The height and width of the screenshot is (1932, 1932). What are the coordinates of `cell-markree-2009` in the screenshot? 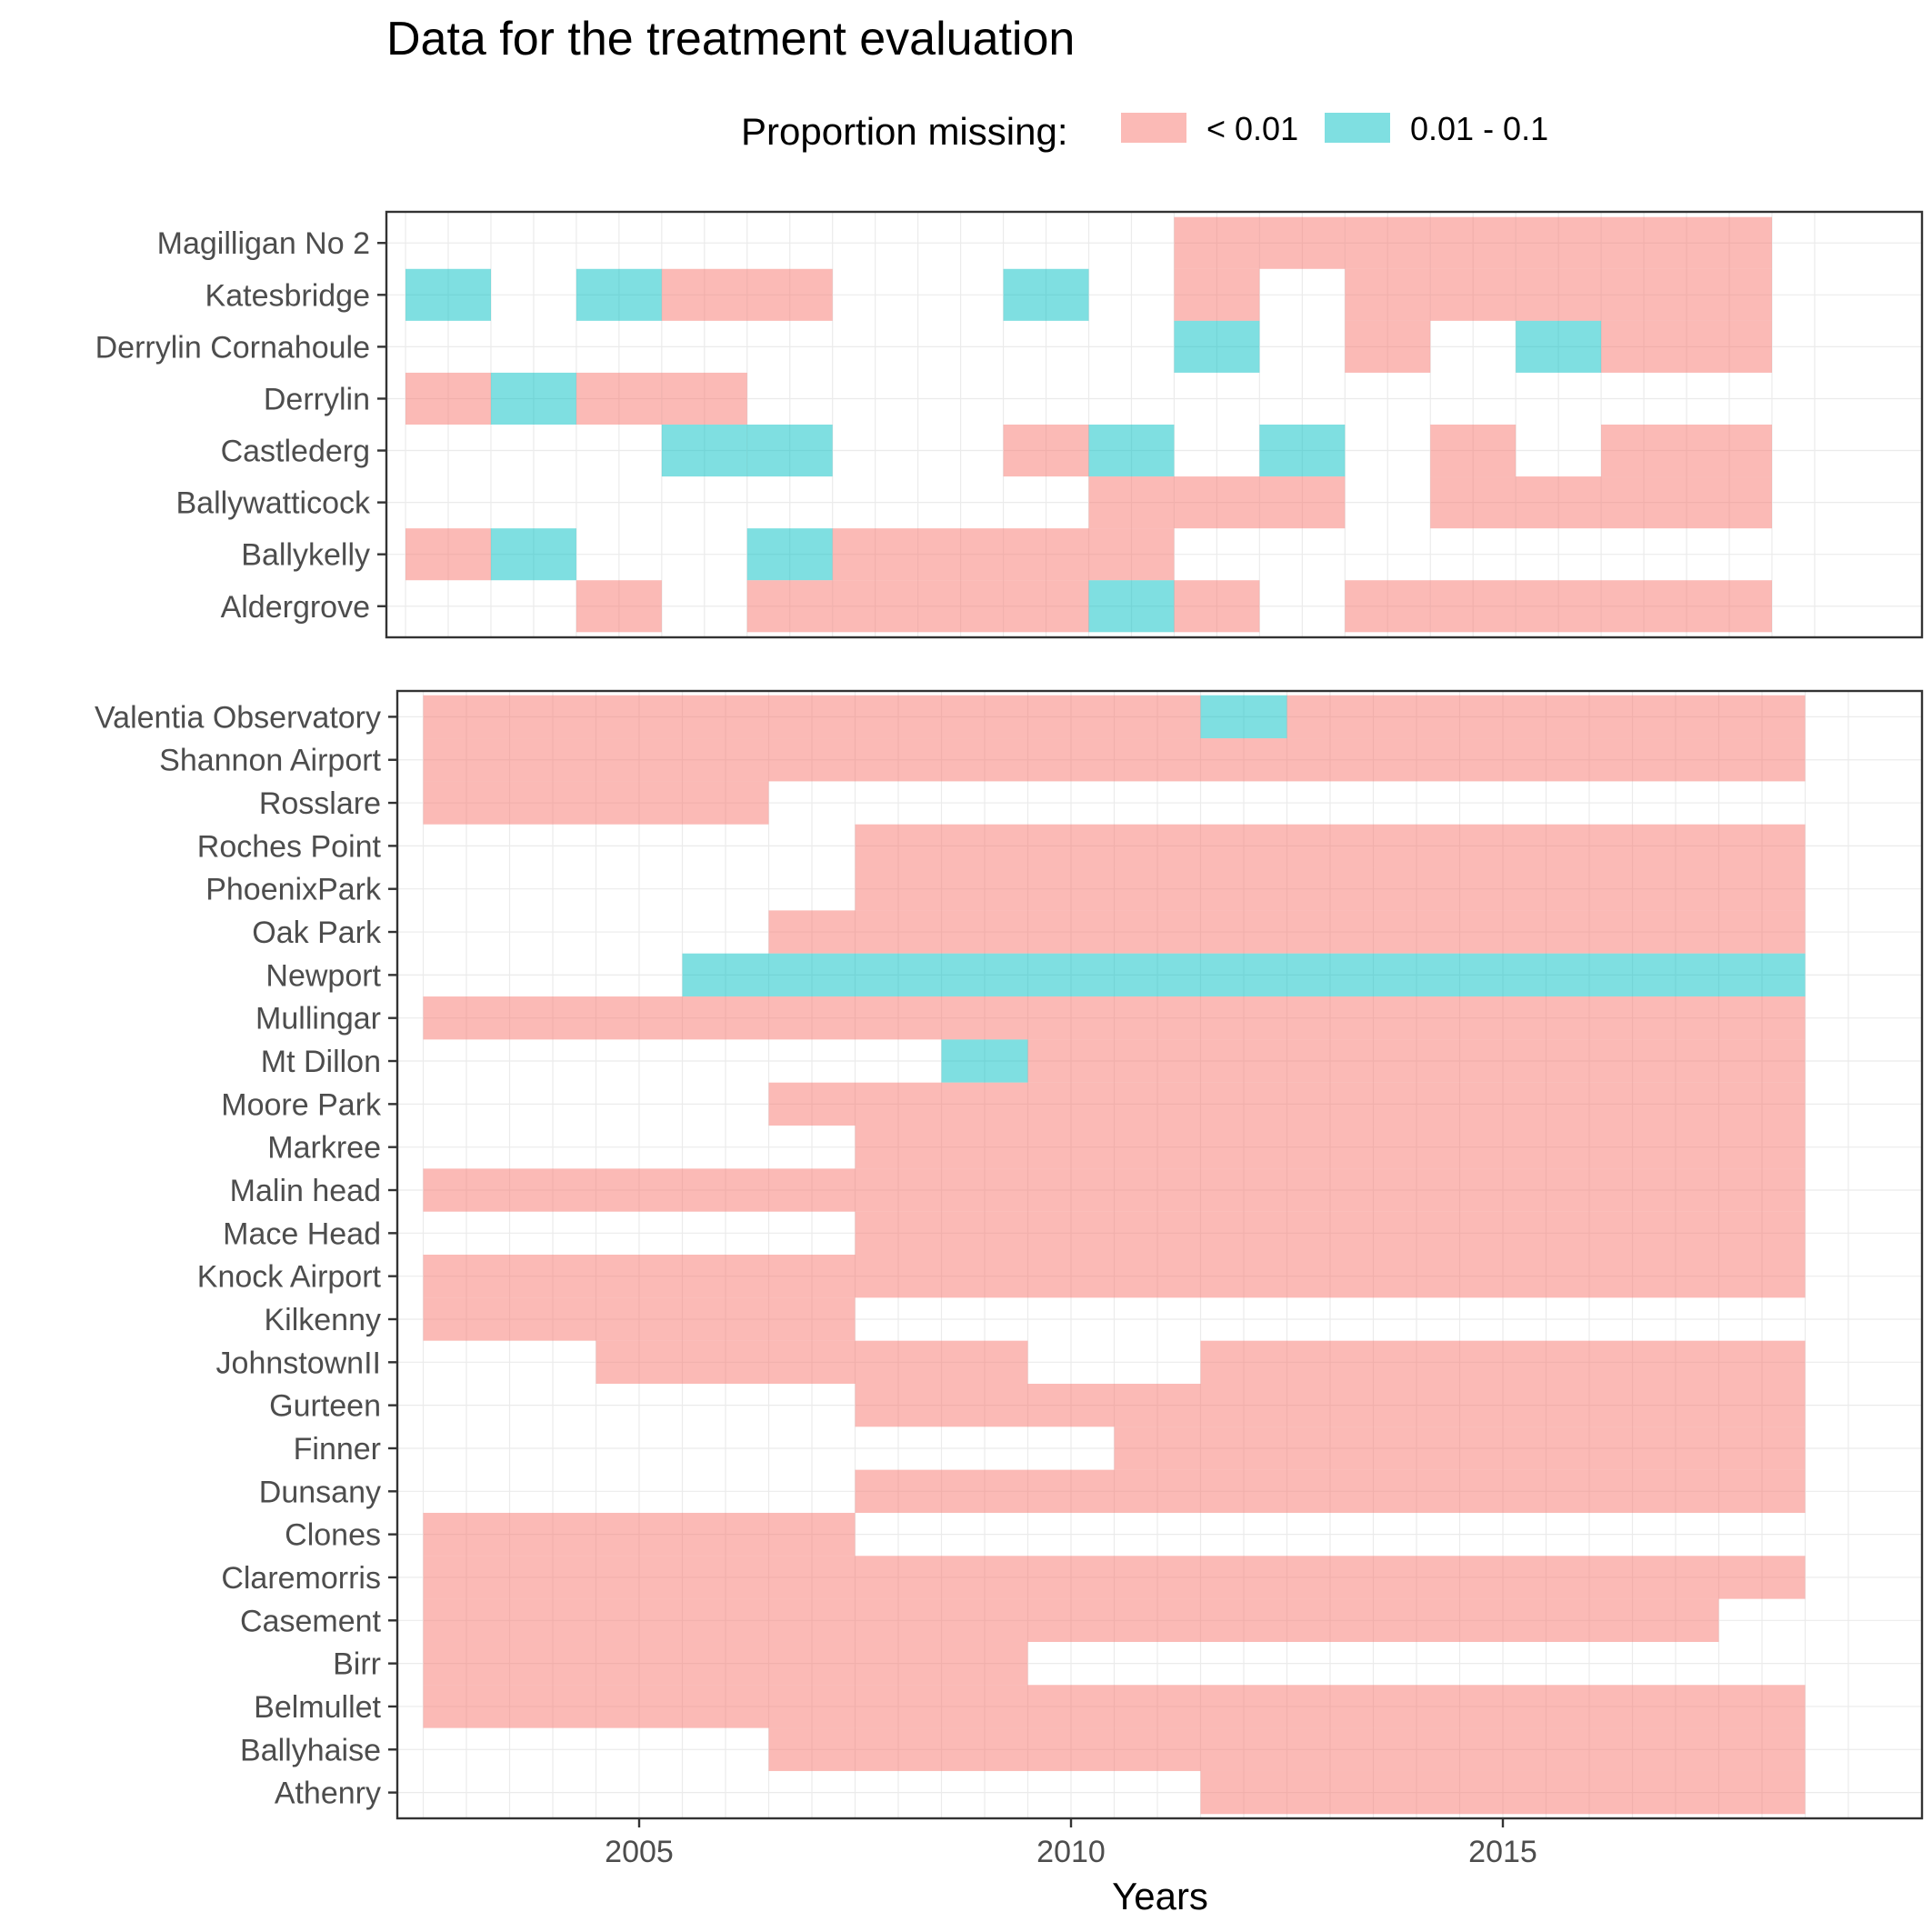 It's located at (984, 1147).